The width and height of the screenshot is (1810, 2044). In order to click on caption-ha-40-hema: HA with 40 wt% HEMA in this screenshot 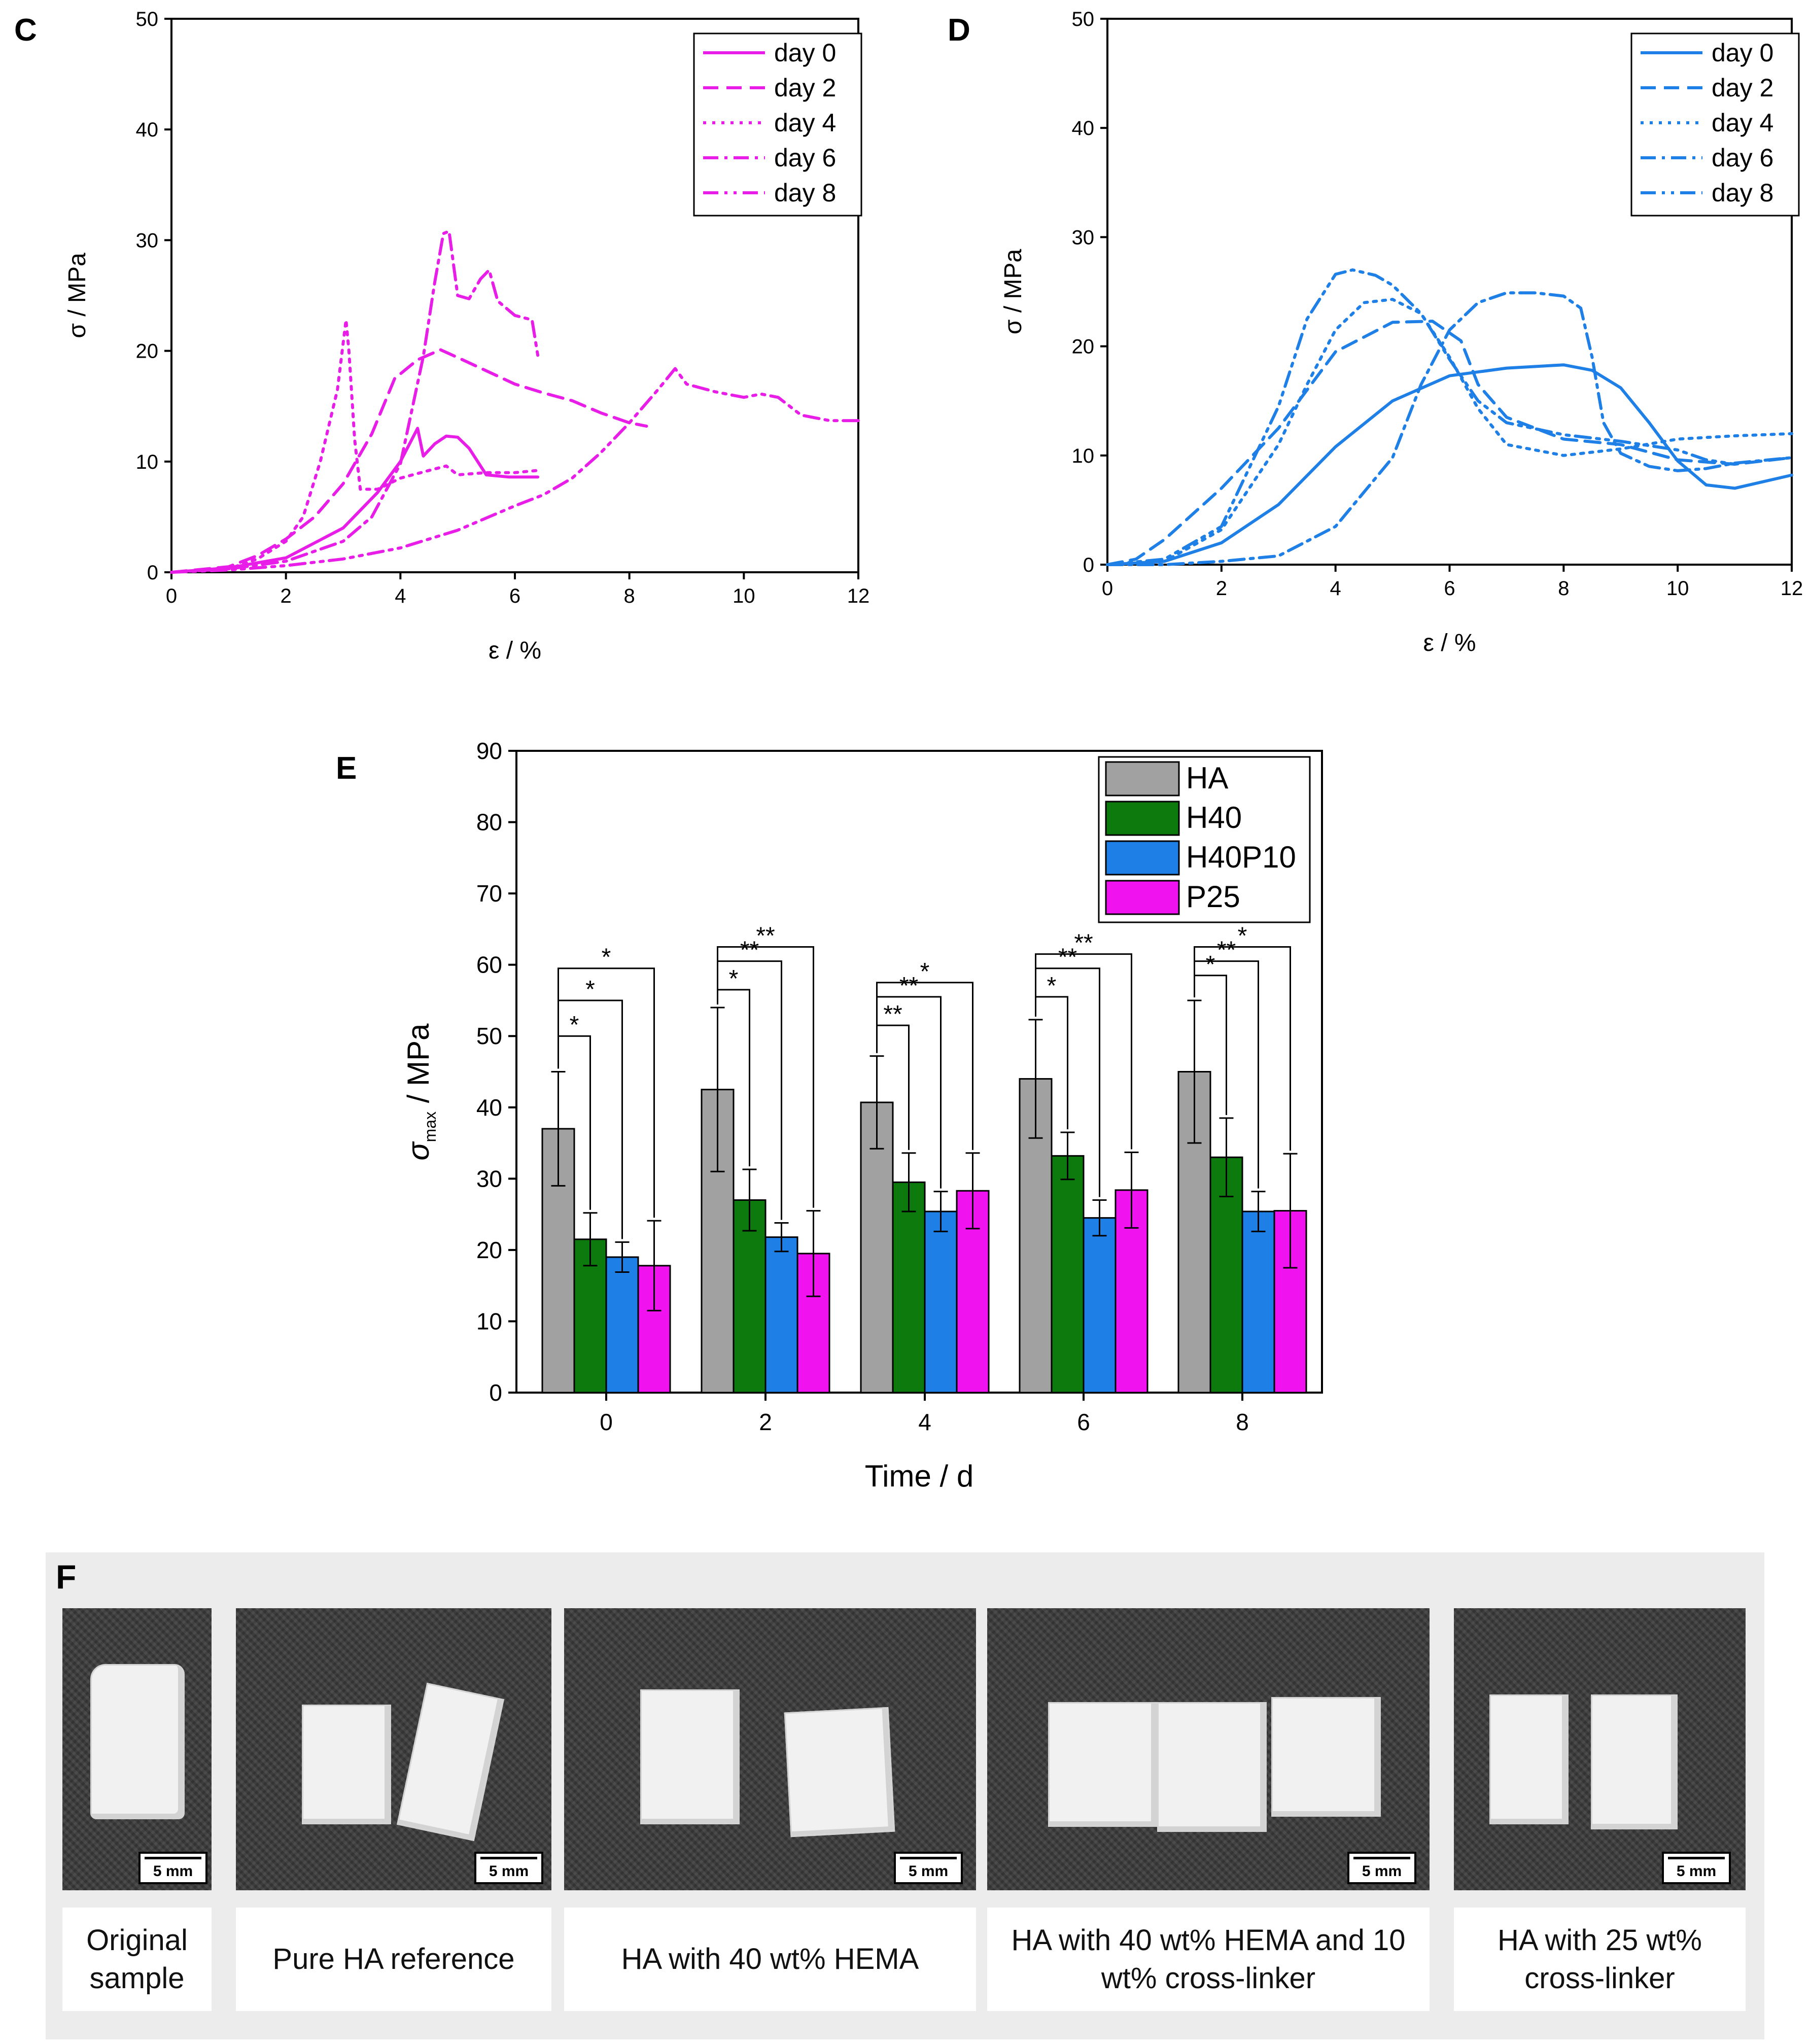, I will do `click(770, 1959)`.